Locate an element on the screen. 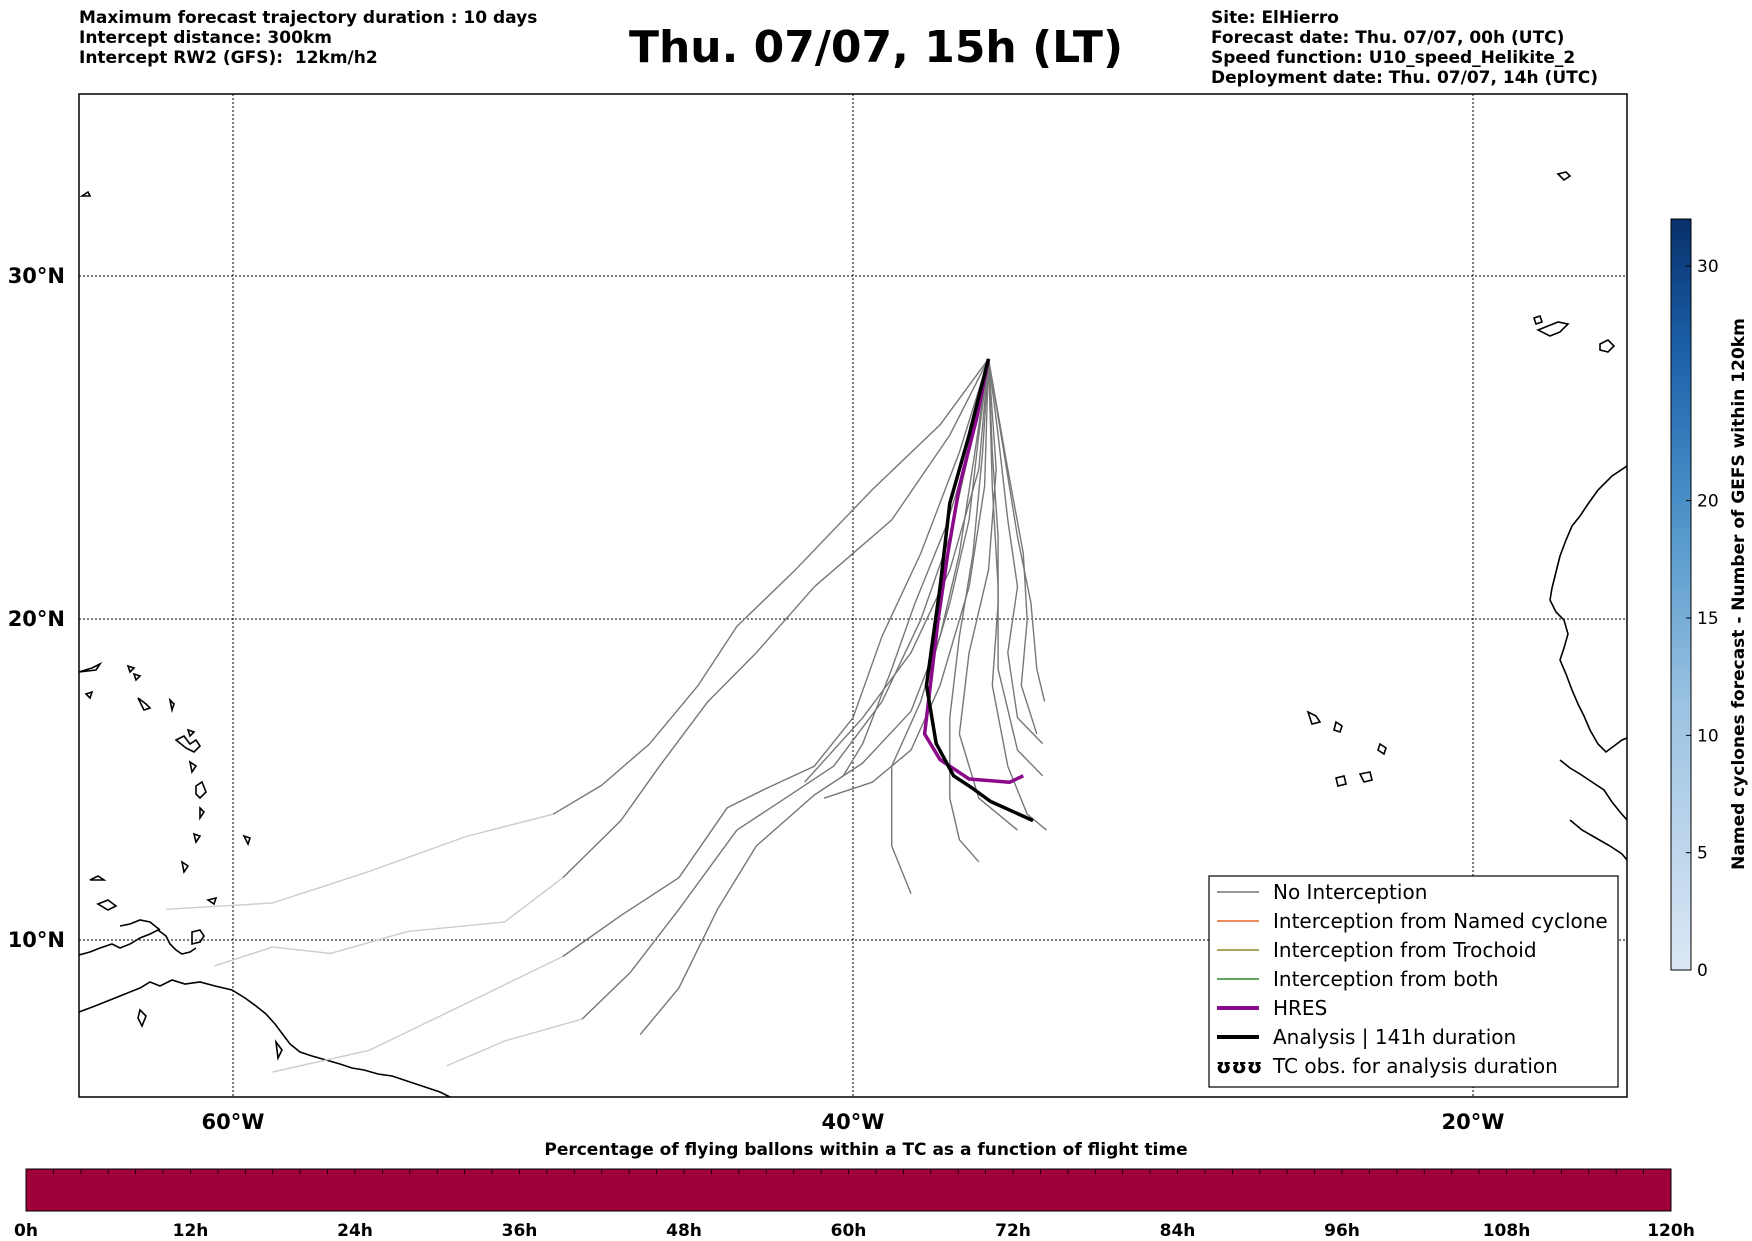 The width and height of the screenshot is (1752, 1241). legend-symbol-tc-obs: ʊʊʊ is located at coordinates (1239, 1066).